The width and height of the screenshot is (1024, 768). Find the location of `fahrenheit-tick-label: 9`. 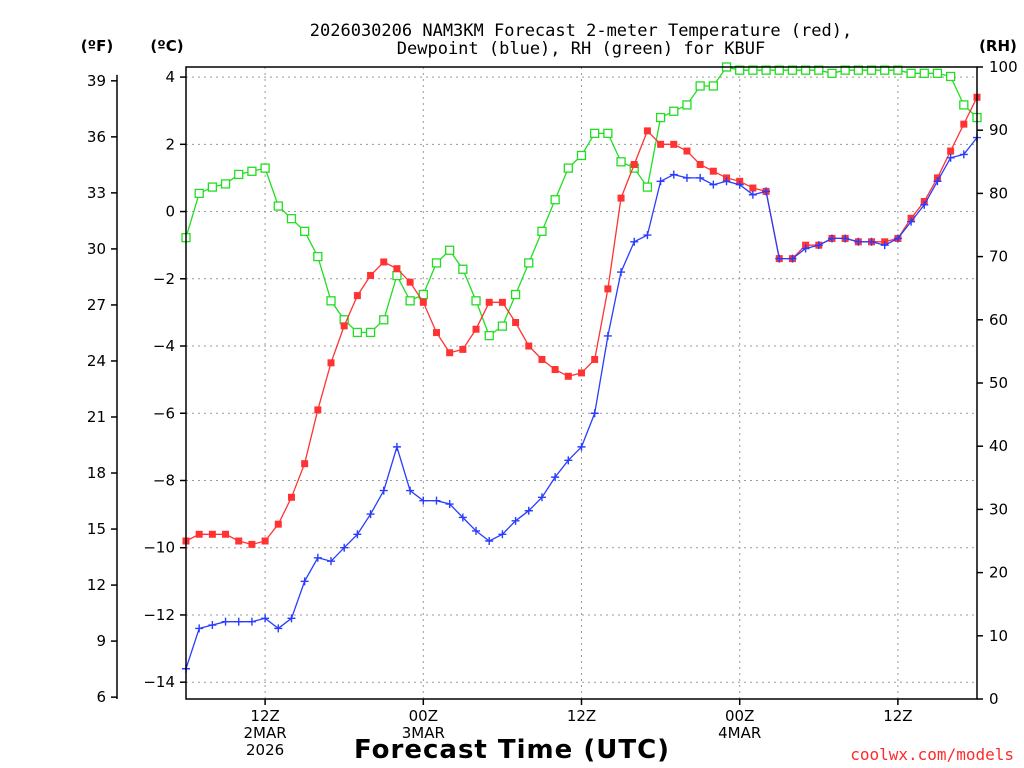

fahrenheit-tick-label: 9 is located at coordinates (101, 641).